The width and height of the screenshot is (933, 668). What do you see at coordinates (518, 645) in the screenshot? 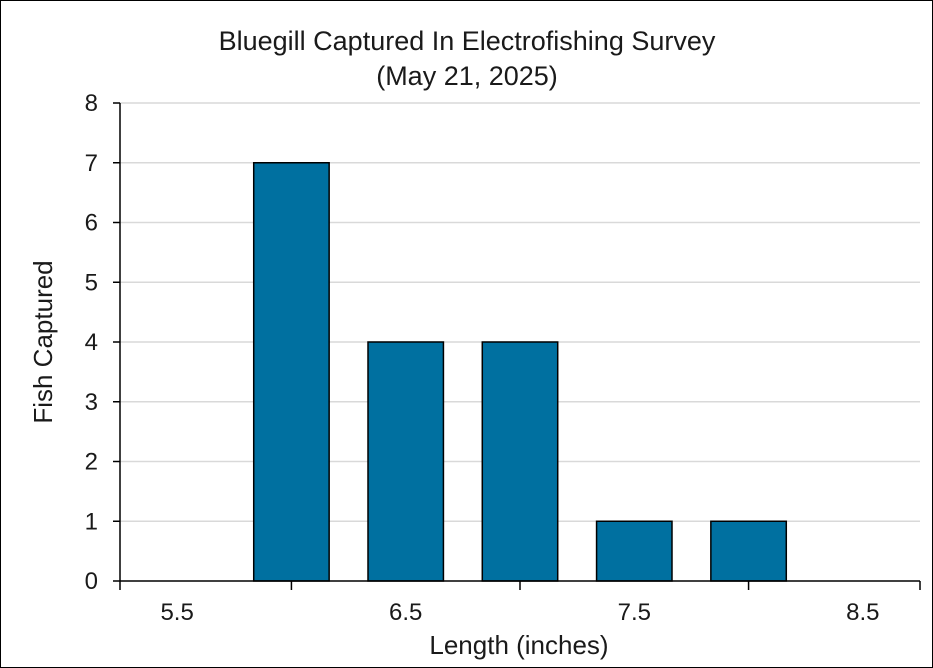
I see `x-axis-title: Length (inches)` at bounding box center [518, 645].